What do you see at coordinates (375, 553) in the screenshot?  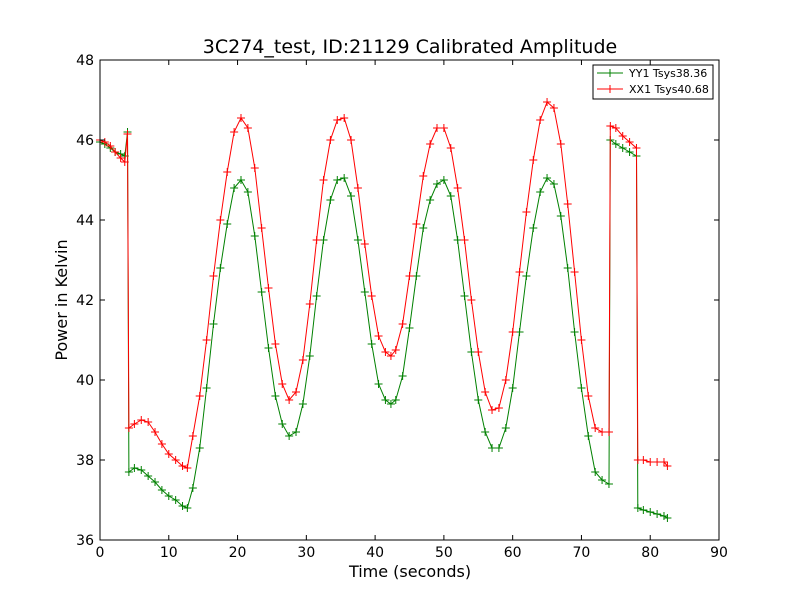 I see `x-tick-label: 40` at bounding box center [375, 553].